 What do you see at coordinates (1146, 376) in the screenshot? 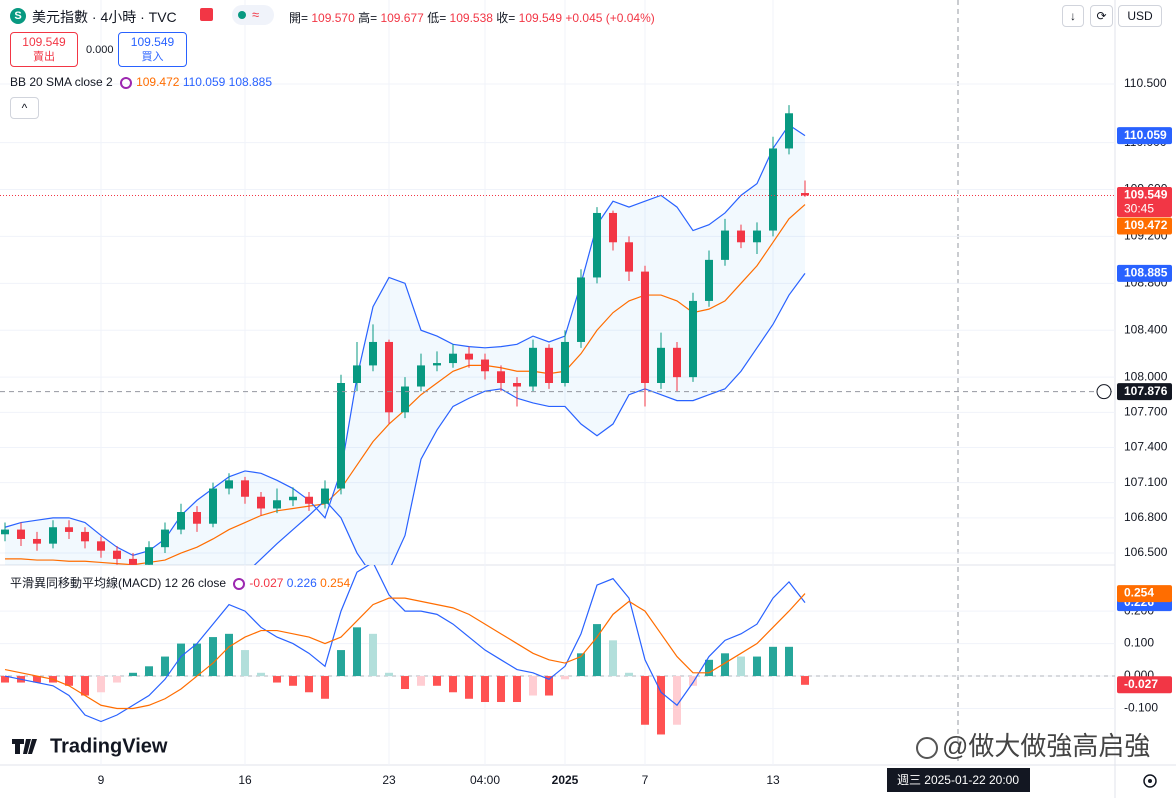
I see `y-tick-label: 108.000` at bounding box center [1146, 376].